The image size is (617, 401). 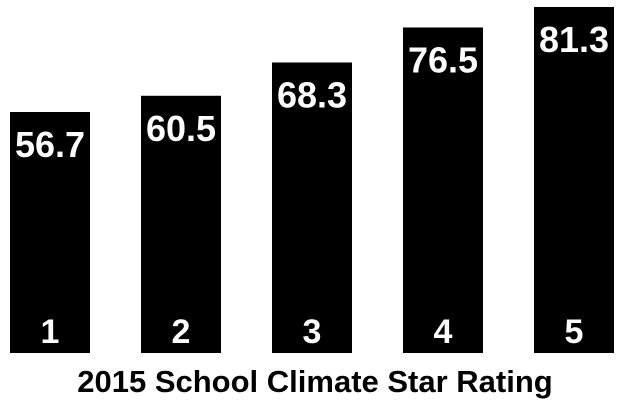 What do you see at coordinates (443, 59) in the screenshot?
I see `value-label-4: 76.5` at bounding box center [443, 59].